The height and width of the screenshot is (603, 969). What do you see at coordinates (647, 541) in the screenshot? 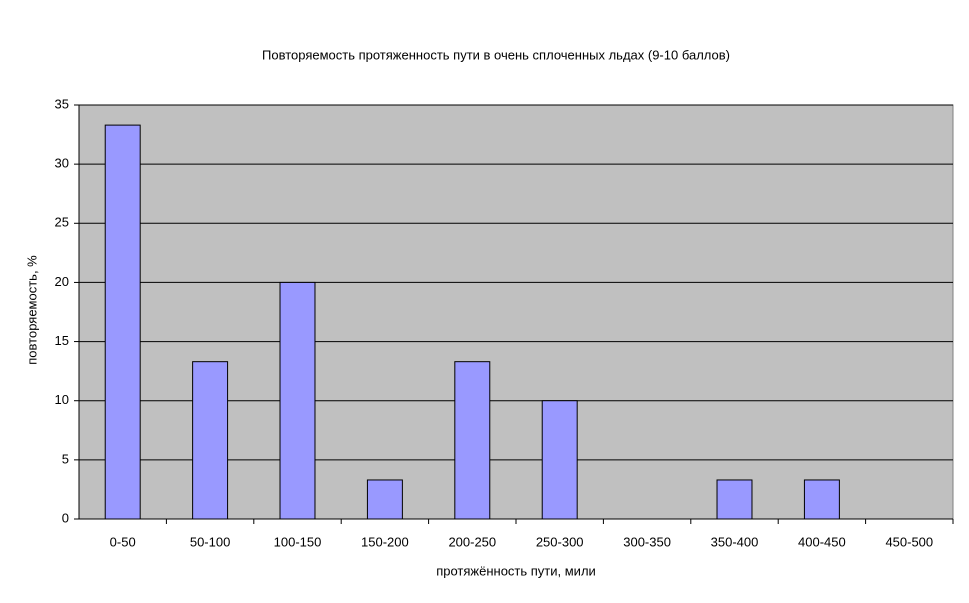
I see `x-tick-label: 300-350` at bounding box center [647, 541].